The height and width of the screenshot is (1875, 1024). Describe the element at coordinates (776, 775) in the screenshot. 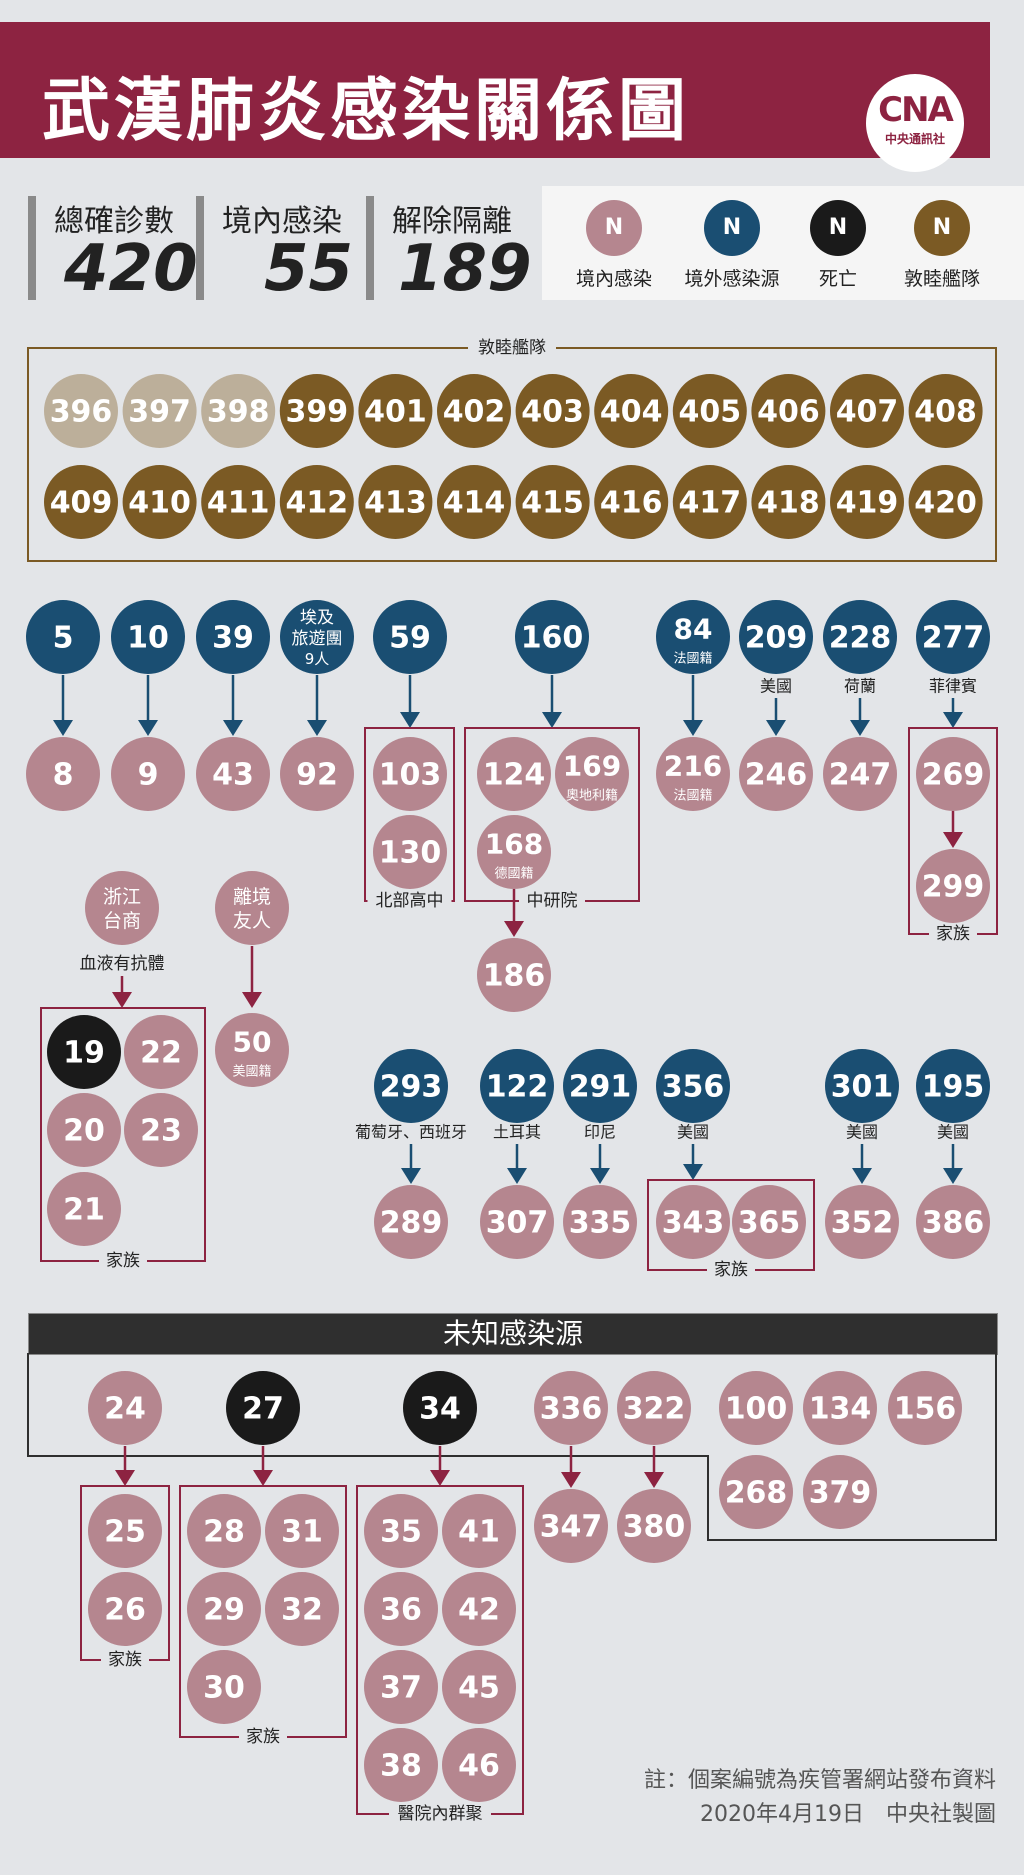

I see `case-number: 246` at that location.